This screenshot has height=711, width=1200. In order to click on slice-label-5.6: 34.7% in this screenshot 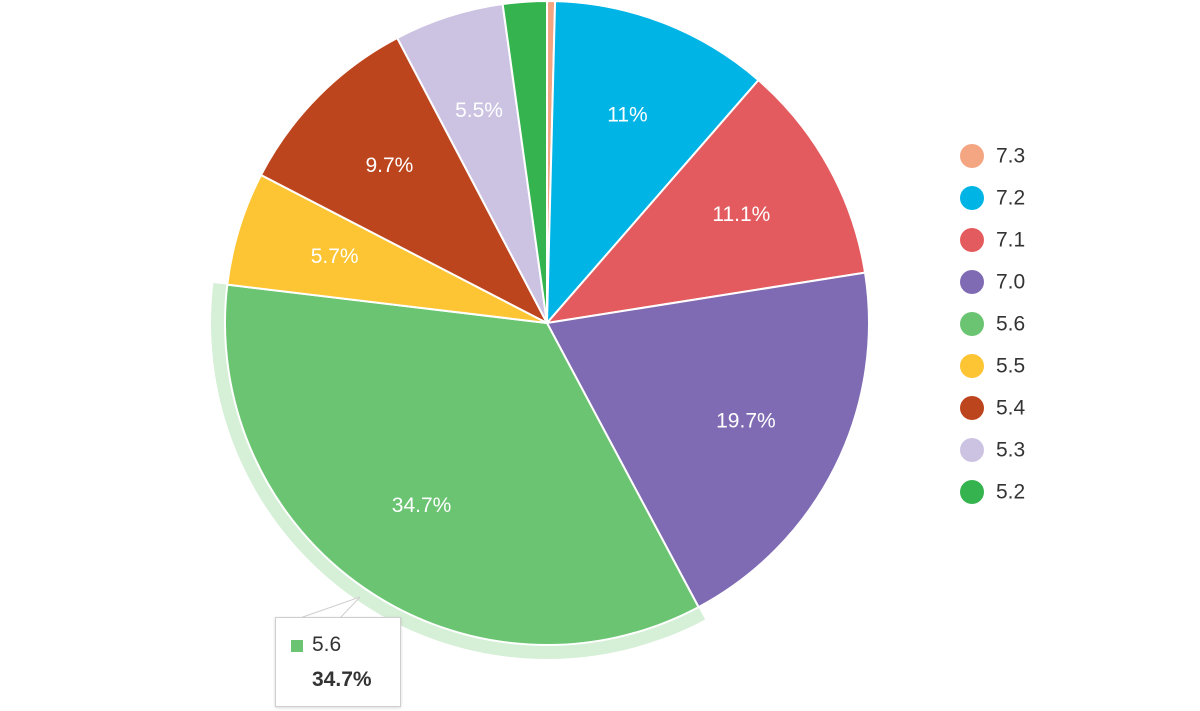, I will do `click(422, 505)`.